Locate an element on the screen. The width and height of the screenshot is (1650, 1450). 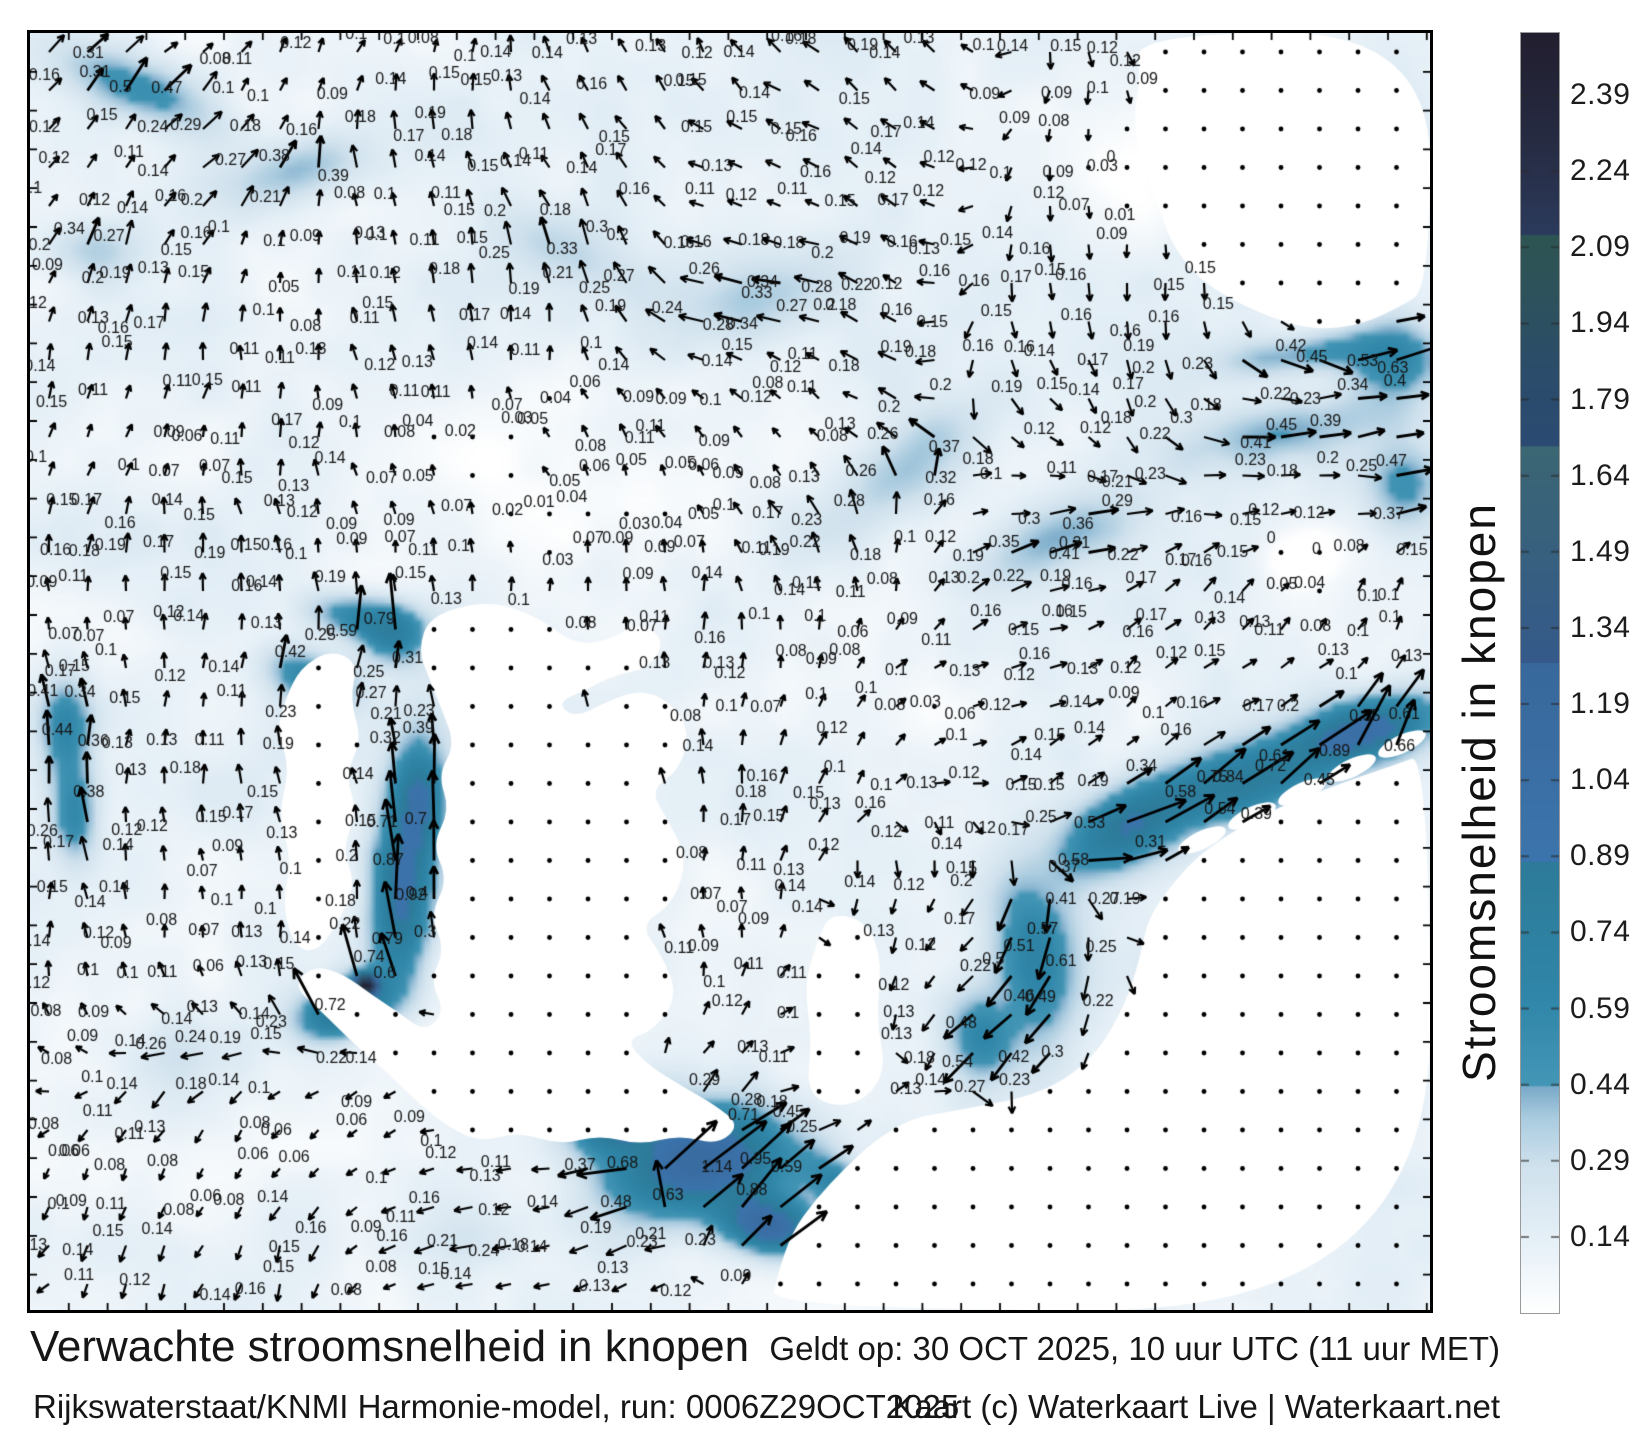
colorbar-tick-label: 1.94 is located at coordinates (1600, 323).